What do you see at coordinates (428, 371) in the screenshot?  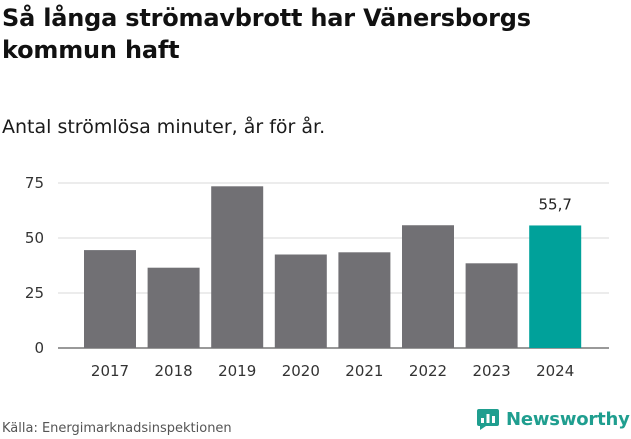 I see `x-tick-label: 2022` at bounding box center [428, 371].